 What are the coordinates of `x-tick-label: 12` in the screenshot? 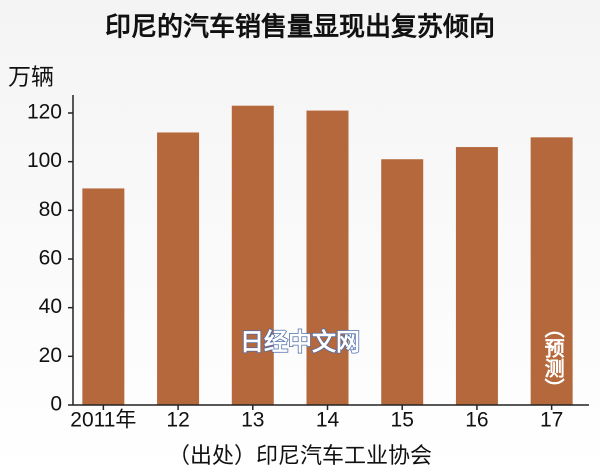 It's located at (177, 420).